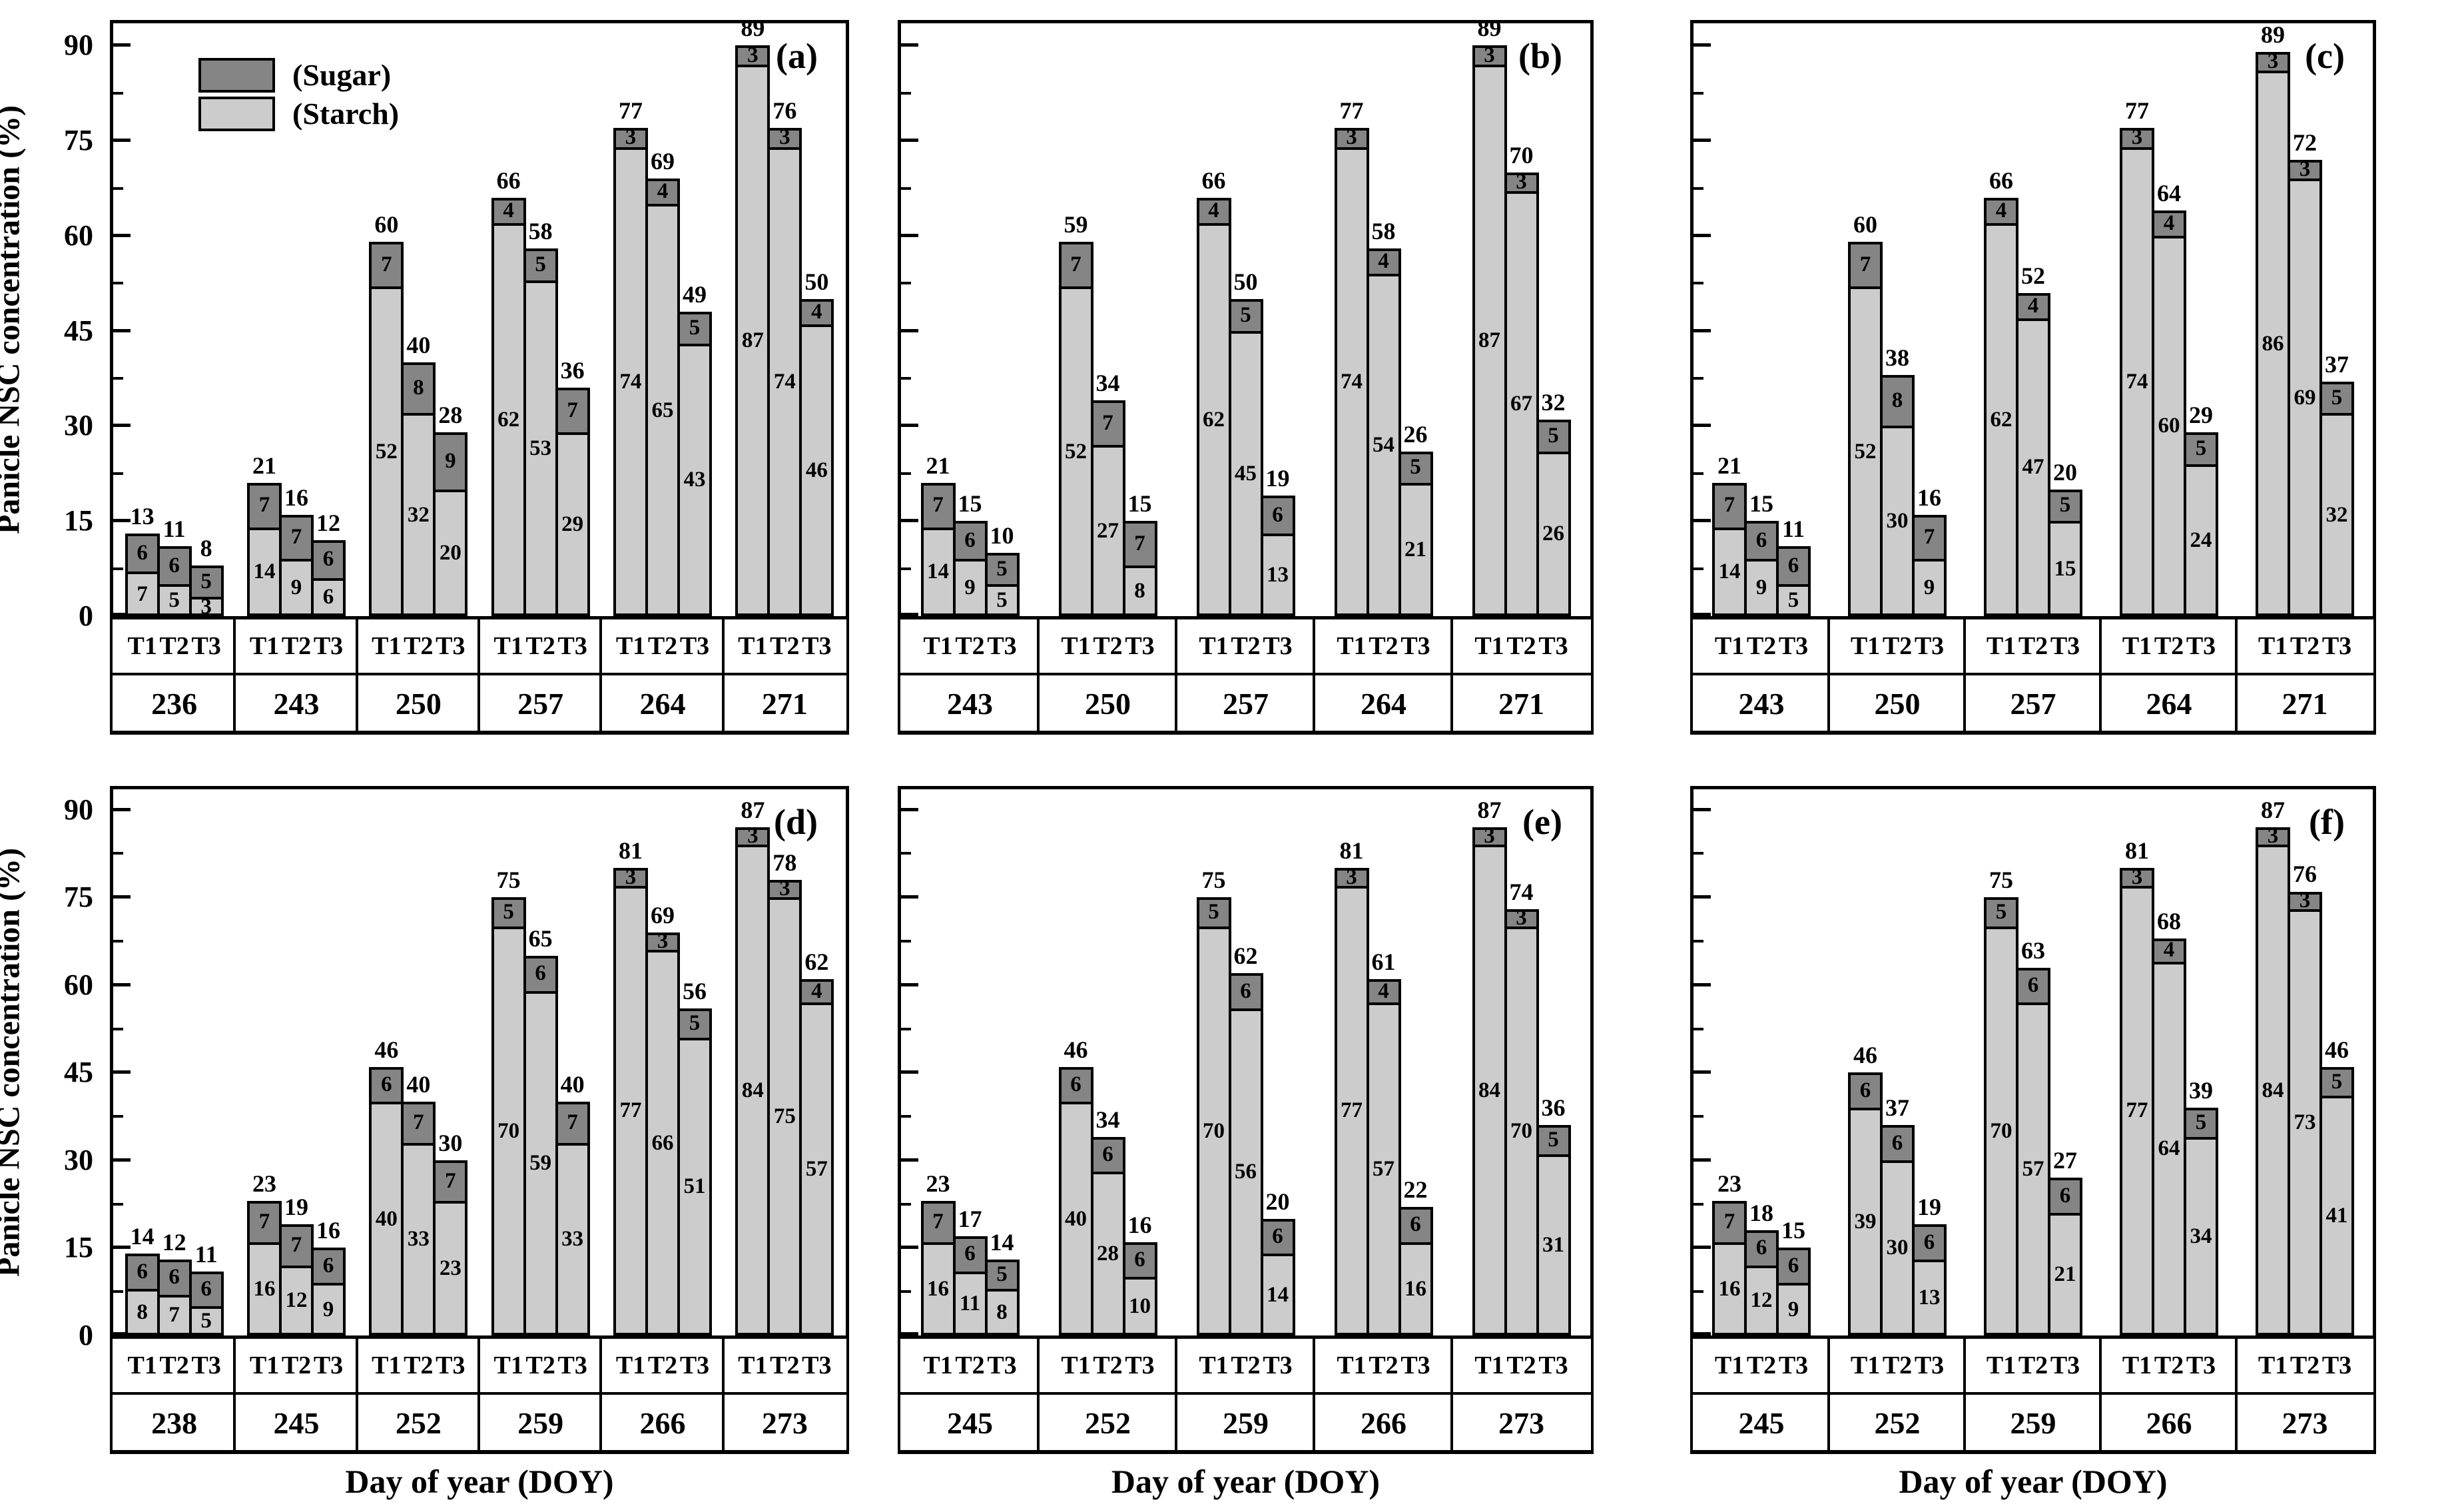 Image resolution: width=2464 pixels, height=1504 pixels. What do you see at coordinates (1897, 521) in the screenshot?
I see `bar-starch-value: 30` at bounding box center [1897, 521].